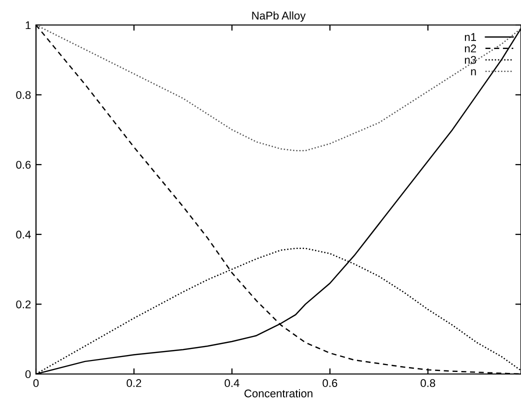 Image resolution: width=521 pixels, height=407 pixels. What do you see at coordinates (23, 164) in the screenshot?
I see `y-tick-label: 0.6` at bounding box center [23, 164].